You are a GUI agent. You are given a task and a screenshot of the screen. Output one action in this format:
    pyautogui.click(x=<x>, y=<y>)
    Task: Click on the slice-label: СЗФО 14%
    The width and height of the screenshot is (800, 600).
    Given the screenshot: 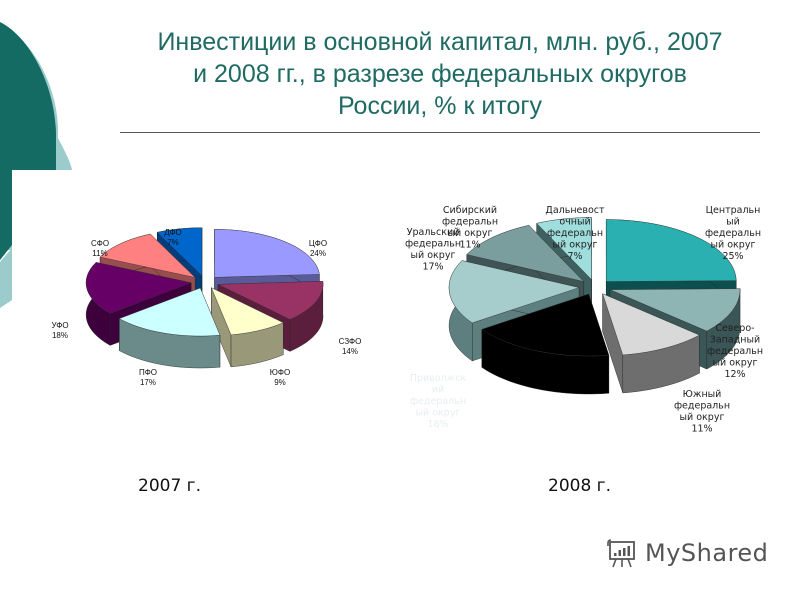 What is the action you would take?
    pyautogui.click(x=350, y=346)
    